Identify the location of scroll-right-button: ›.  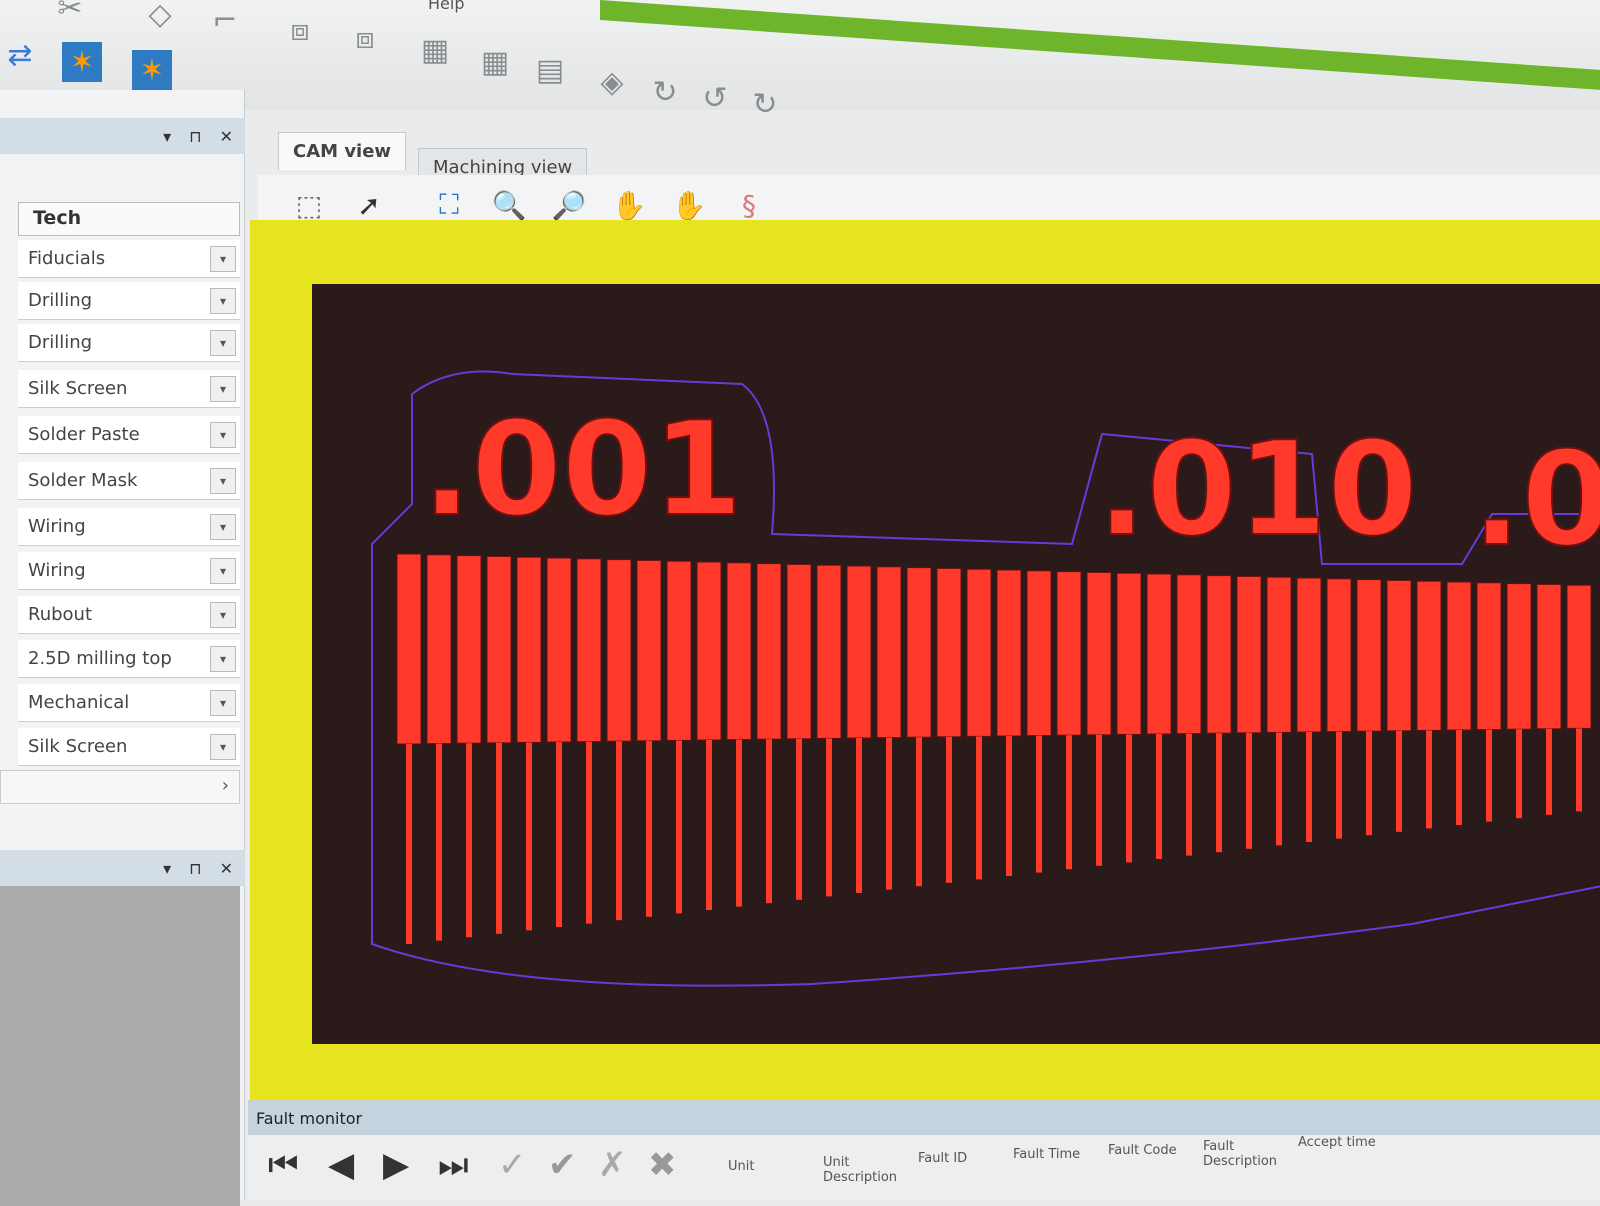
(120, 787).